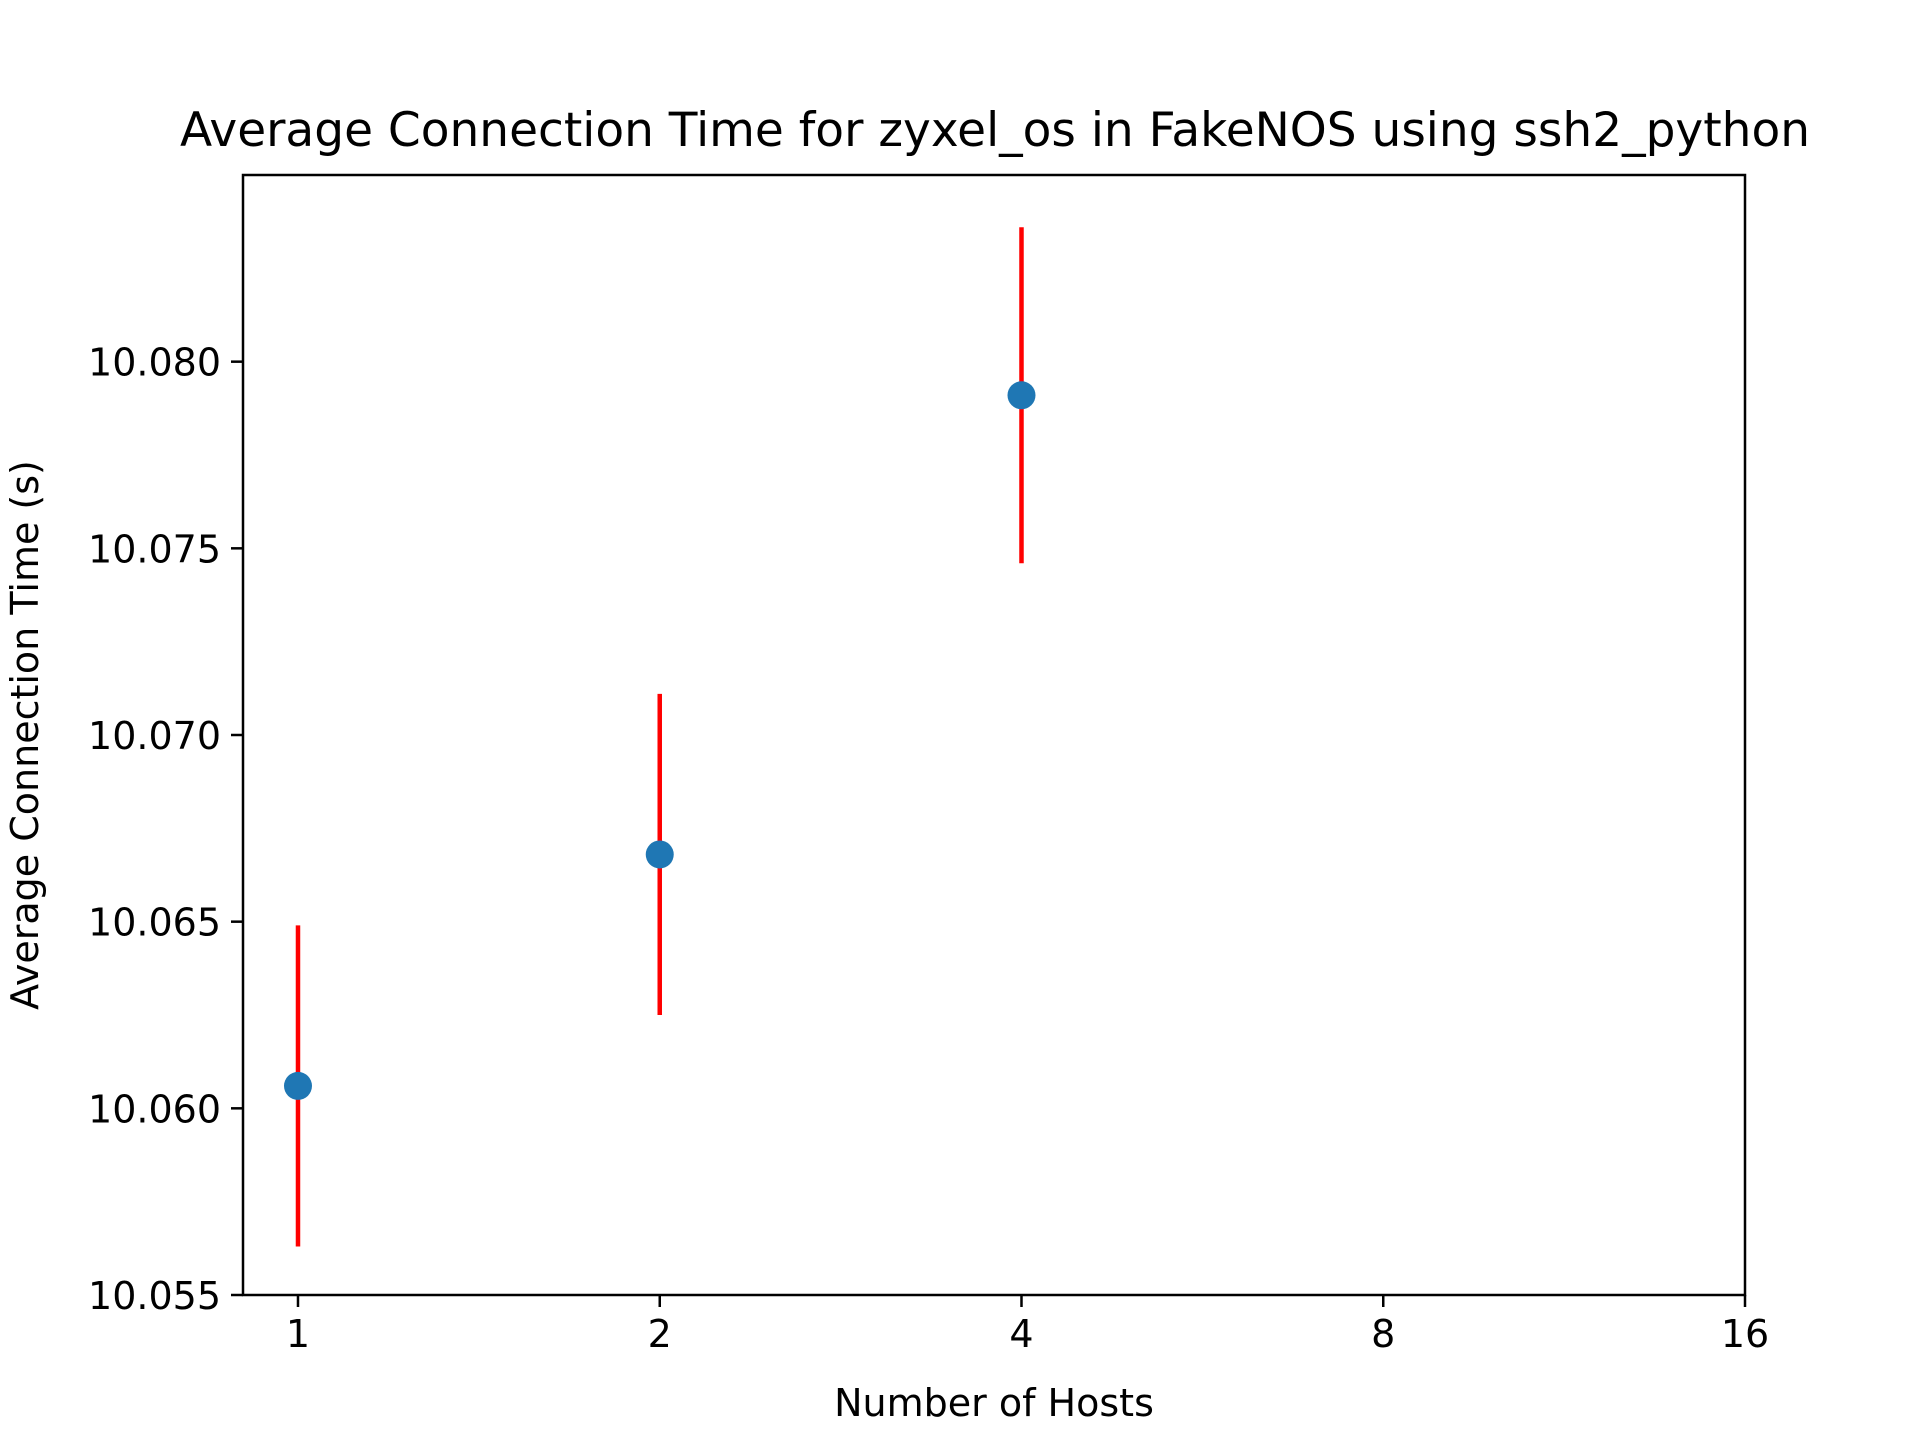  What do you see at coordinates (165, 829) in the screenshot?
I see `y-axis-ticks: 10.055 10.060 10.065 10.070 10.075 10.080` at bounding box center [165, 829].